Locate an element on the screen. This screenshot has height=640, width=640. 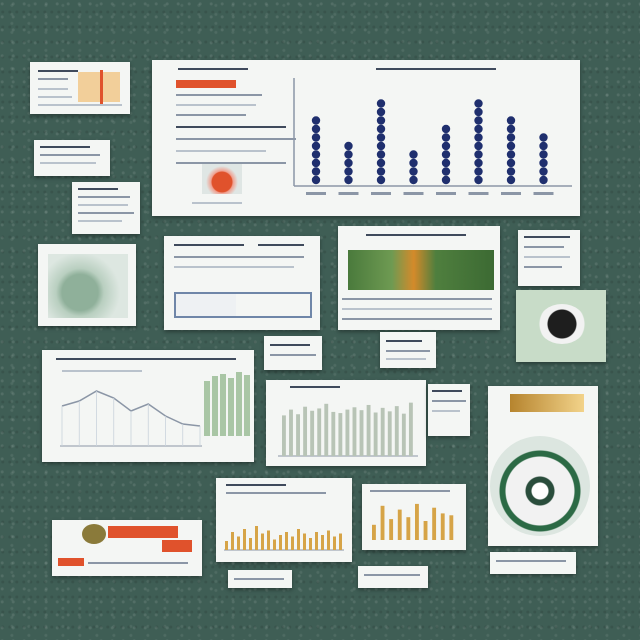
fruit-photo is located at coordinates (94, 534).